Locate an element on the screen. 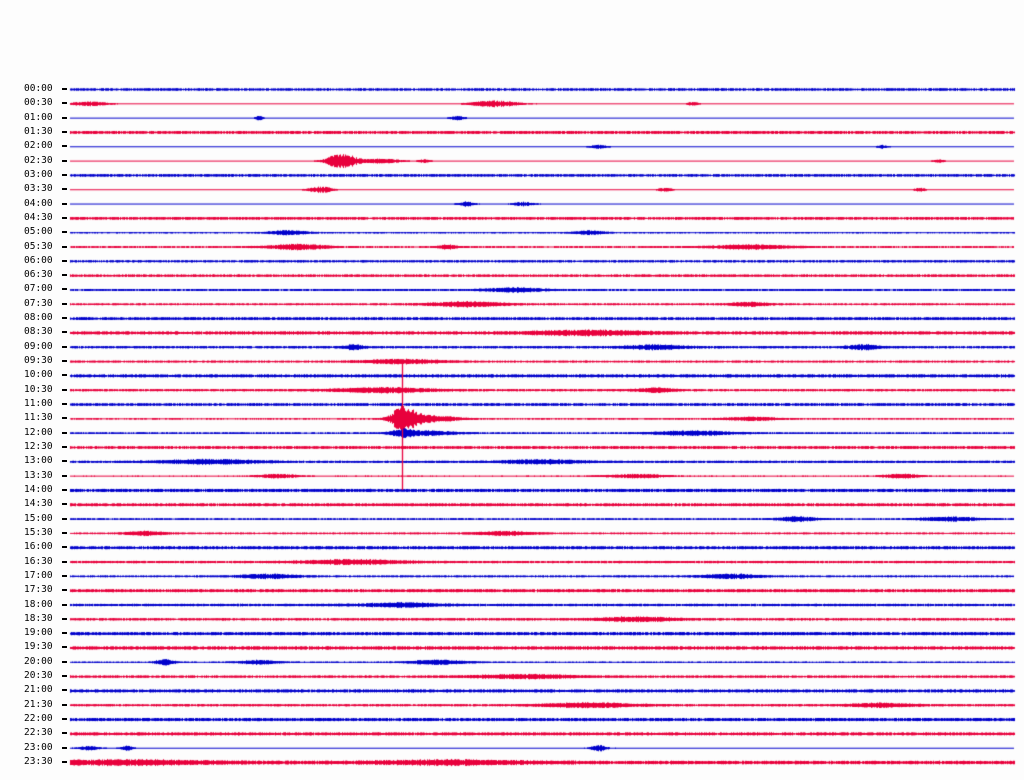 This screenshot has height=780, width=1024. time-tick-label: 14:00 is located at coordinates (38, 489).